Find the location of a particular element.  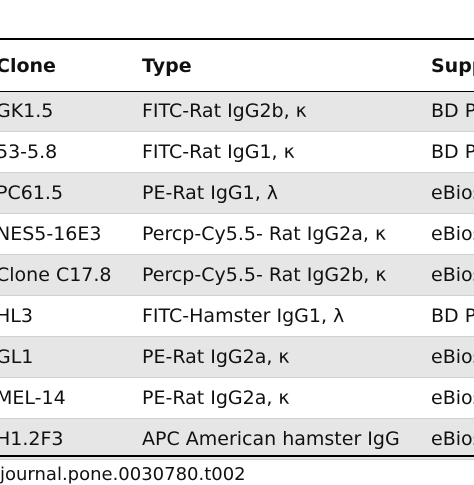

header-supplier: Supp is located at coordinates (452, 65).